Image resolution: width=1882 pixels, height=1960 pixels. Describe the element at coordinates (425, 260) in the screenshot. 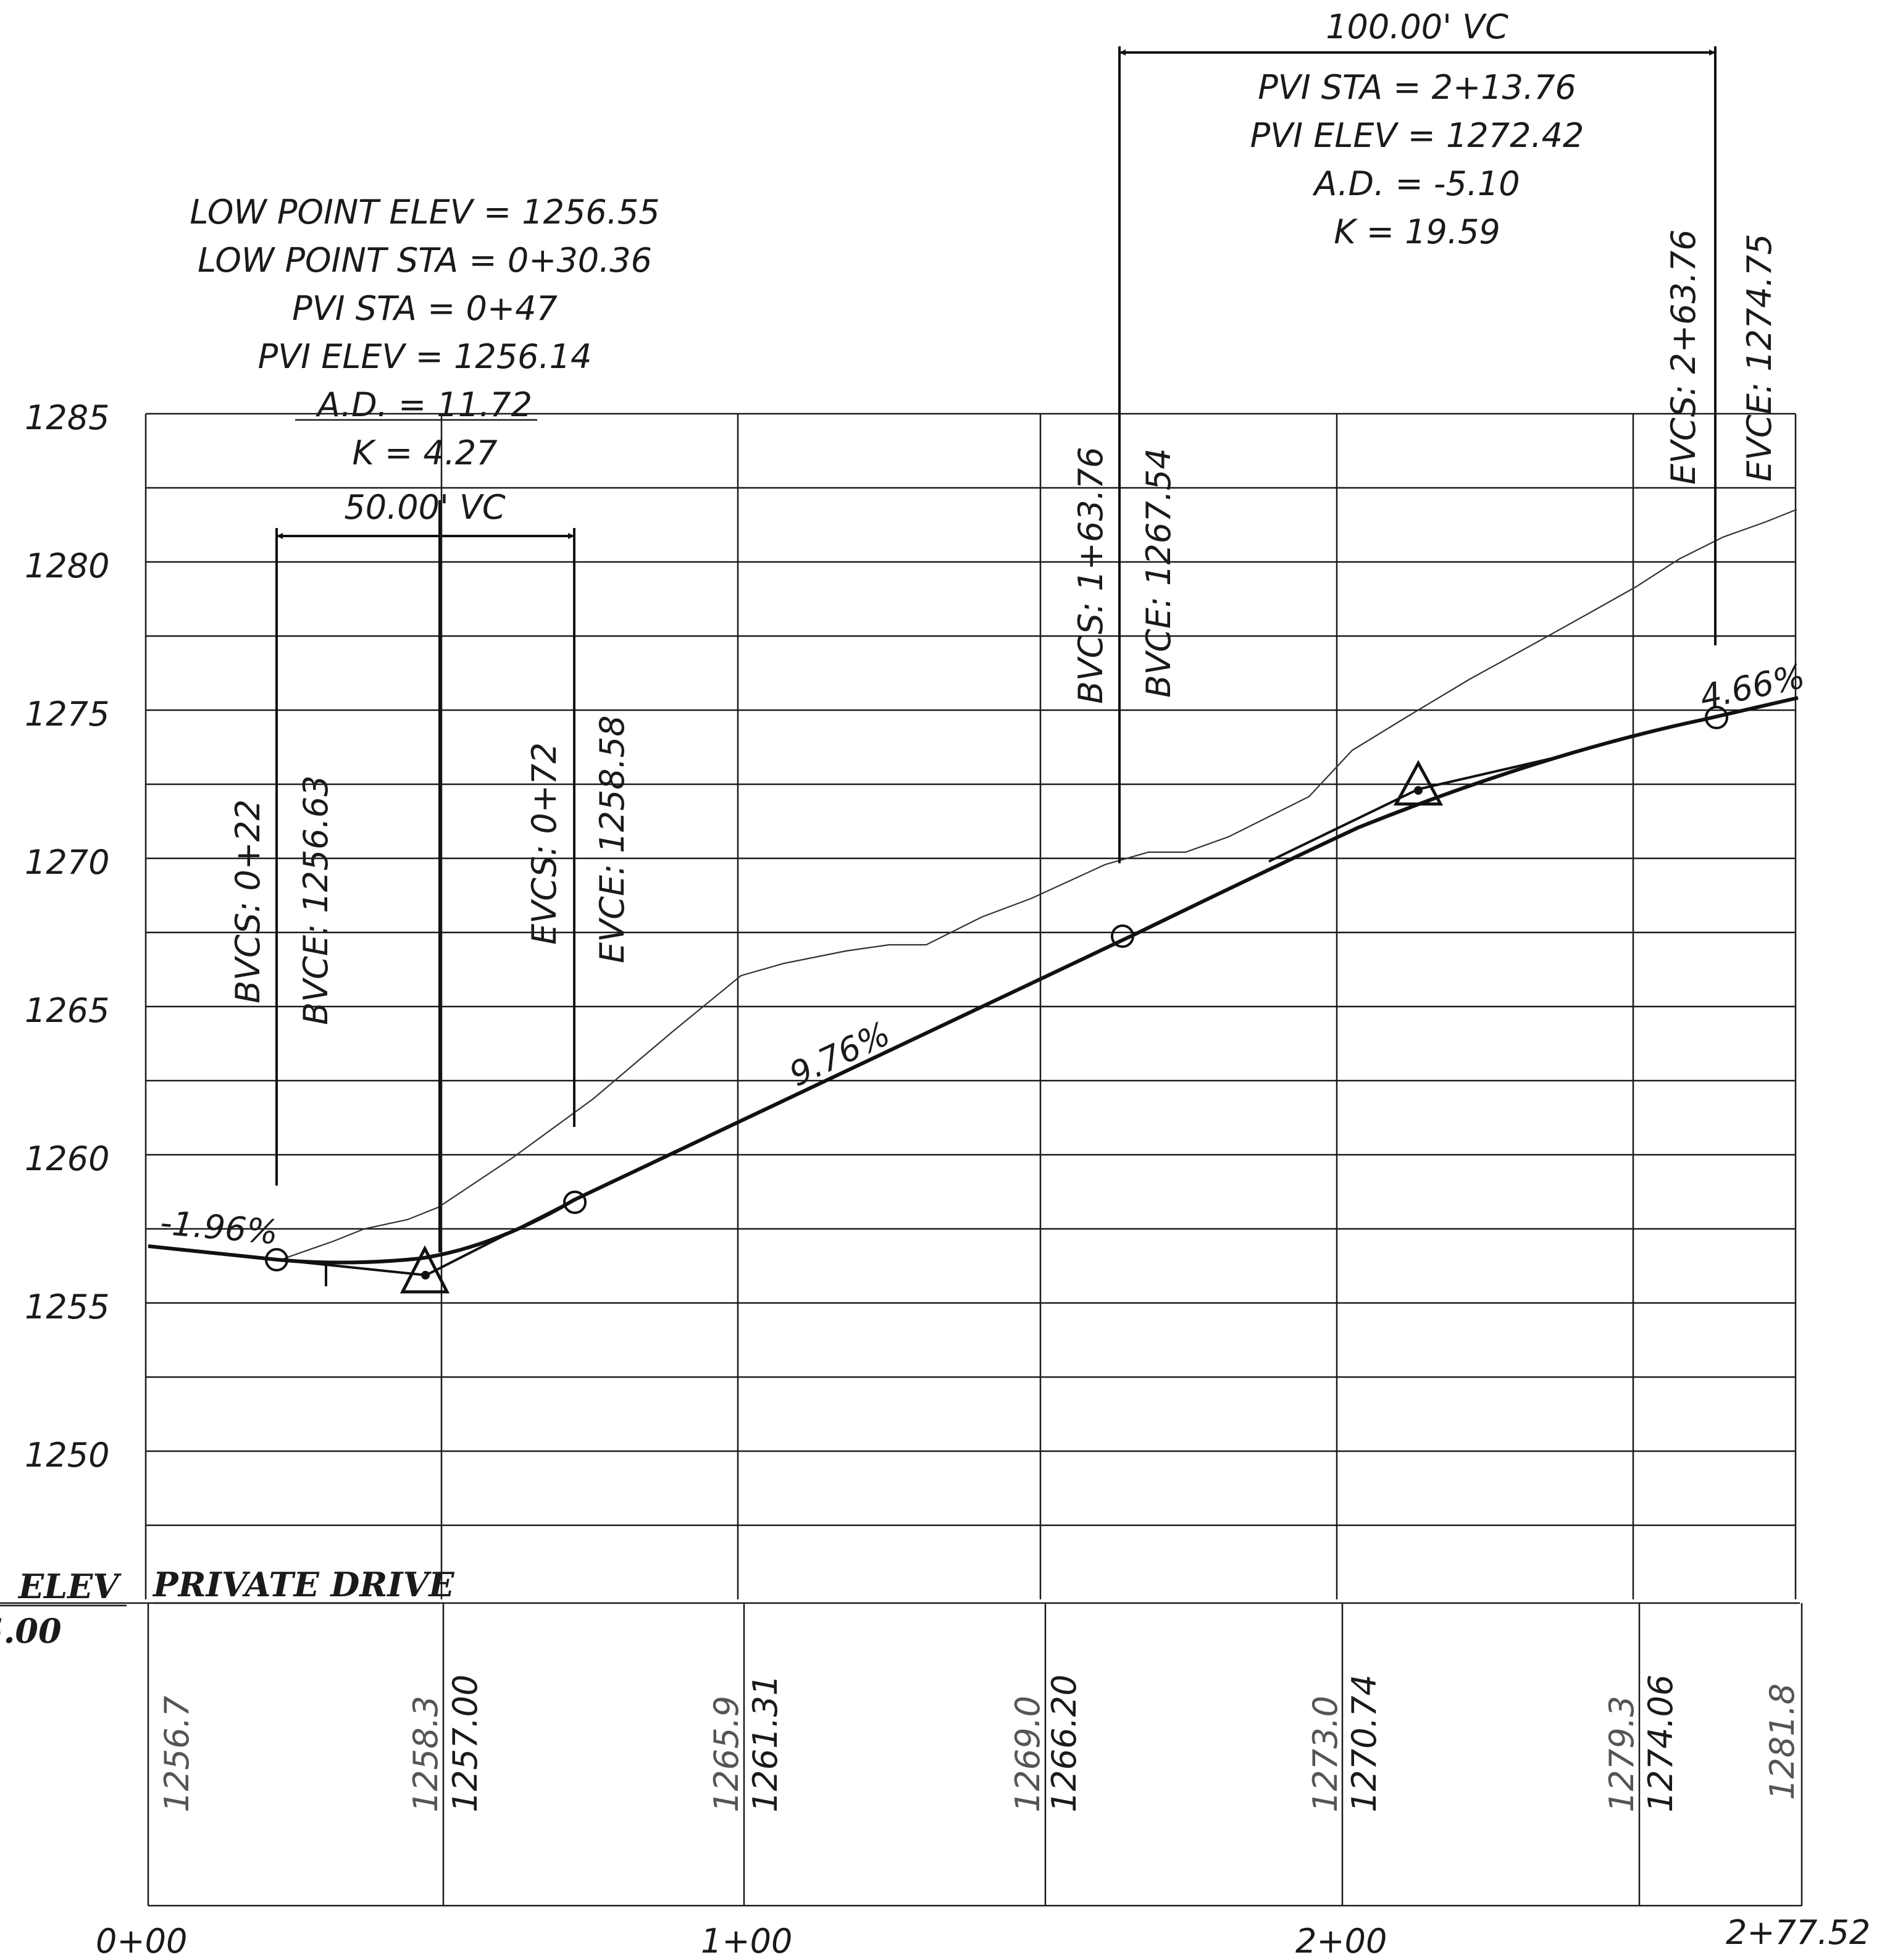

I see `curve1-line: LOW POINT STA = 0+30.36` at that location.